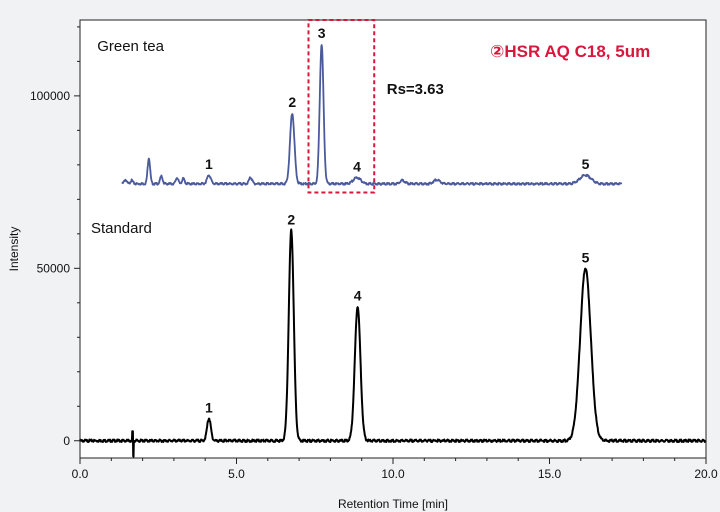 Image resolution: width=720 pixels, height=512 pixels. I want to click on y-axis: 0 50000 100000, so click(55, 237).